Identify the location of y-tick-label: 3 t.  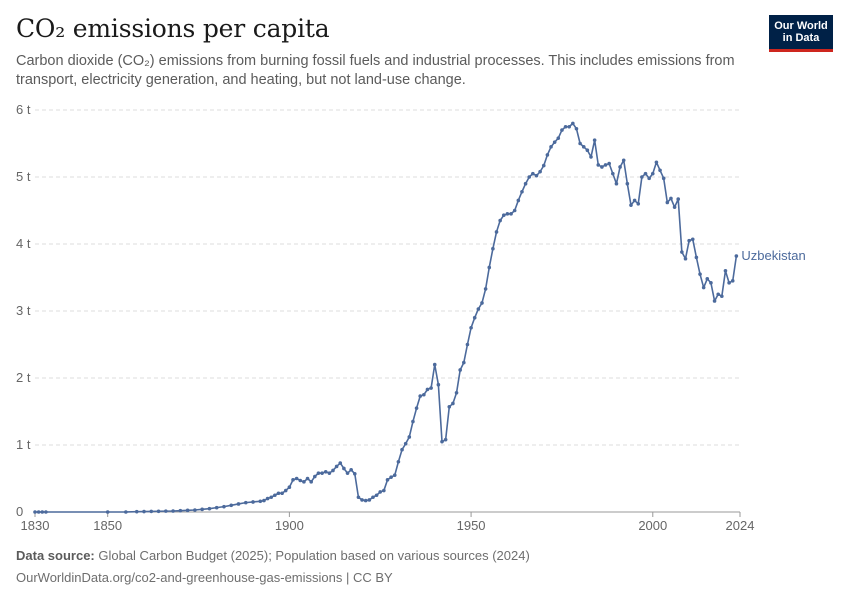
(23, 310).